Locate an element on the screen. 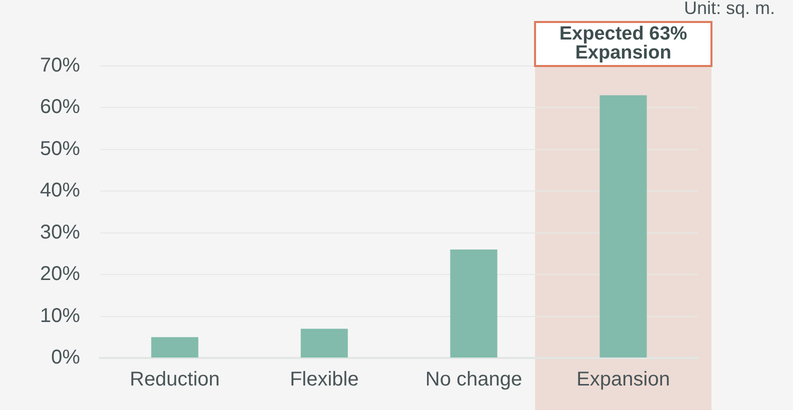 This screenshot has height=410, width=793. x-tick-label: Reduction is located at coordinates (175, 379).